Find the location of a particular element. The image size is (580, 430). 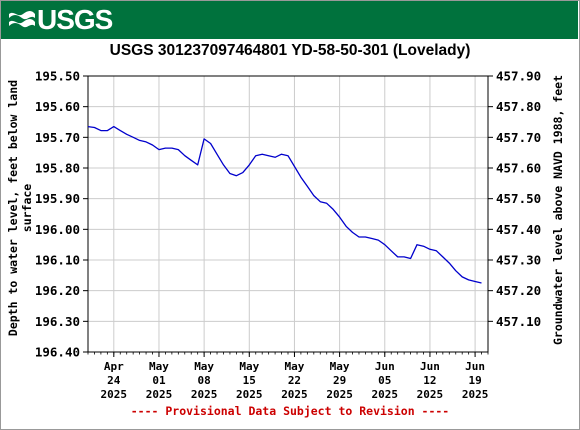

x-tick-day: 22 is located at coordinates (294, 380).